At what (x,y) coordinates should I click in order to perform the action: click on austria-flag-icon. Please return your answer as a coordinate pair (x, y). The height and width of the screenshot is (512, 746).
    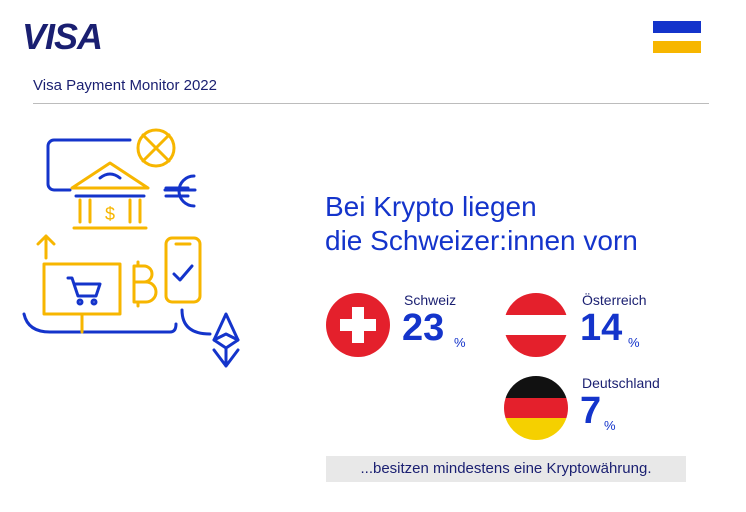
    Looking at the image, I should click on (536, 325).